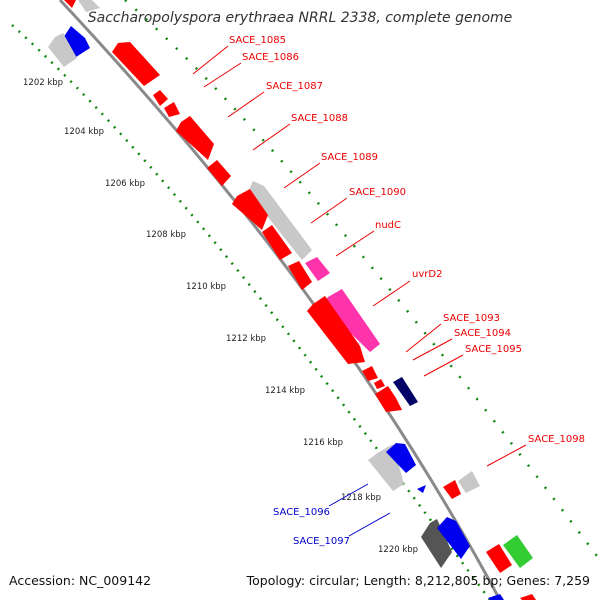  I want to click on gene-reverse-sace-1097-blue, so click(453, 538).